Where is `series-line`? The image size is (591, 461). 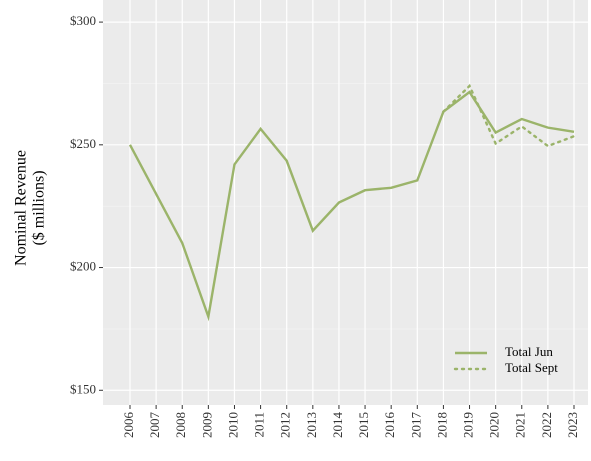
series-line is located at coordinates (509, 115).